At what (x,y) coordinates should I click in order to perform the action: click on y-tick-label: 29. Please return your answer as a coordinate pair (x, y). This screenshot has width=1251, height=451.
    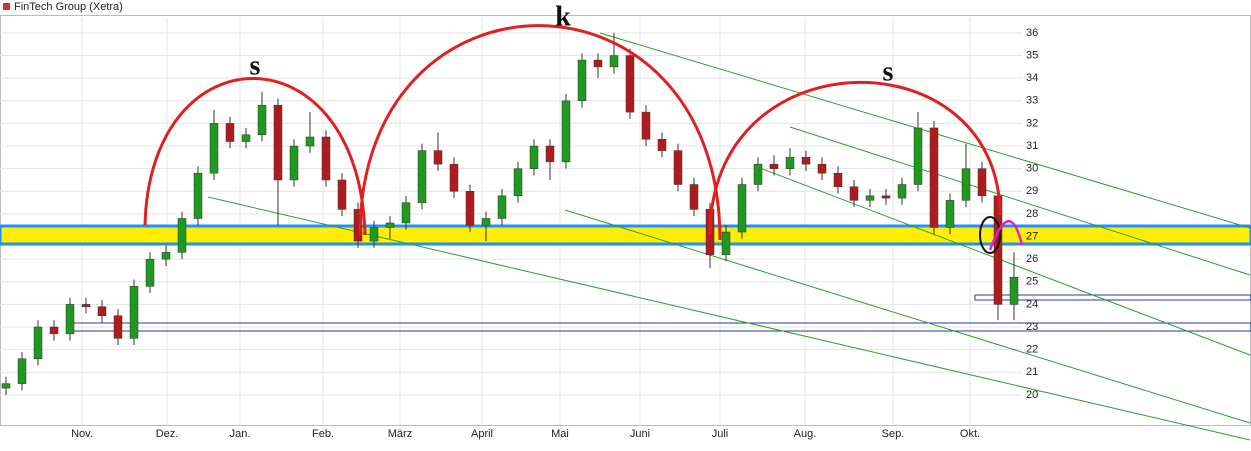
    Looking at the image, I should click on (1032, 191).